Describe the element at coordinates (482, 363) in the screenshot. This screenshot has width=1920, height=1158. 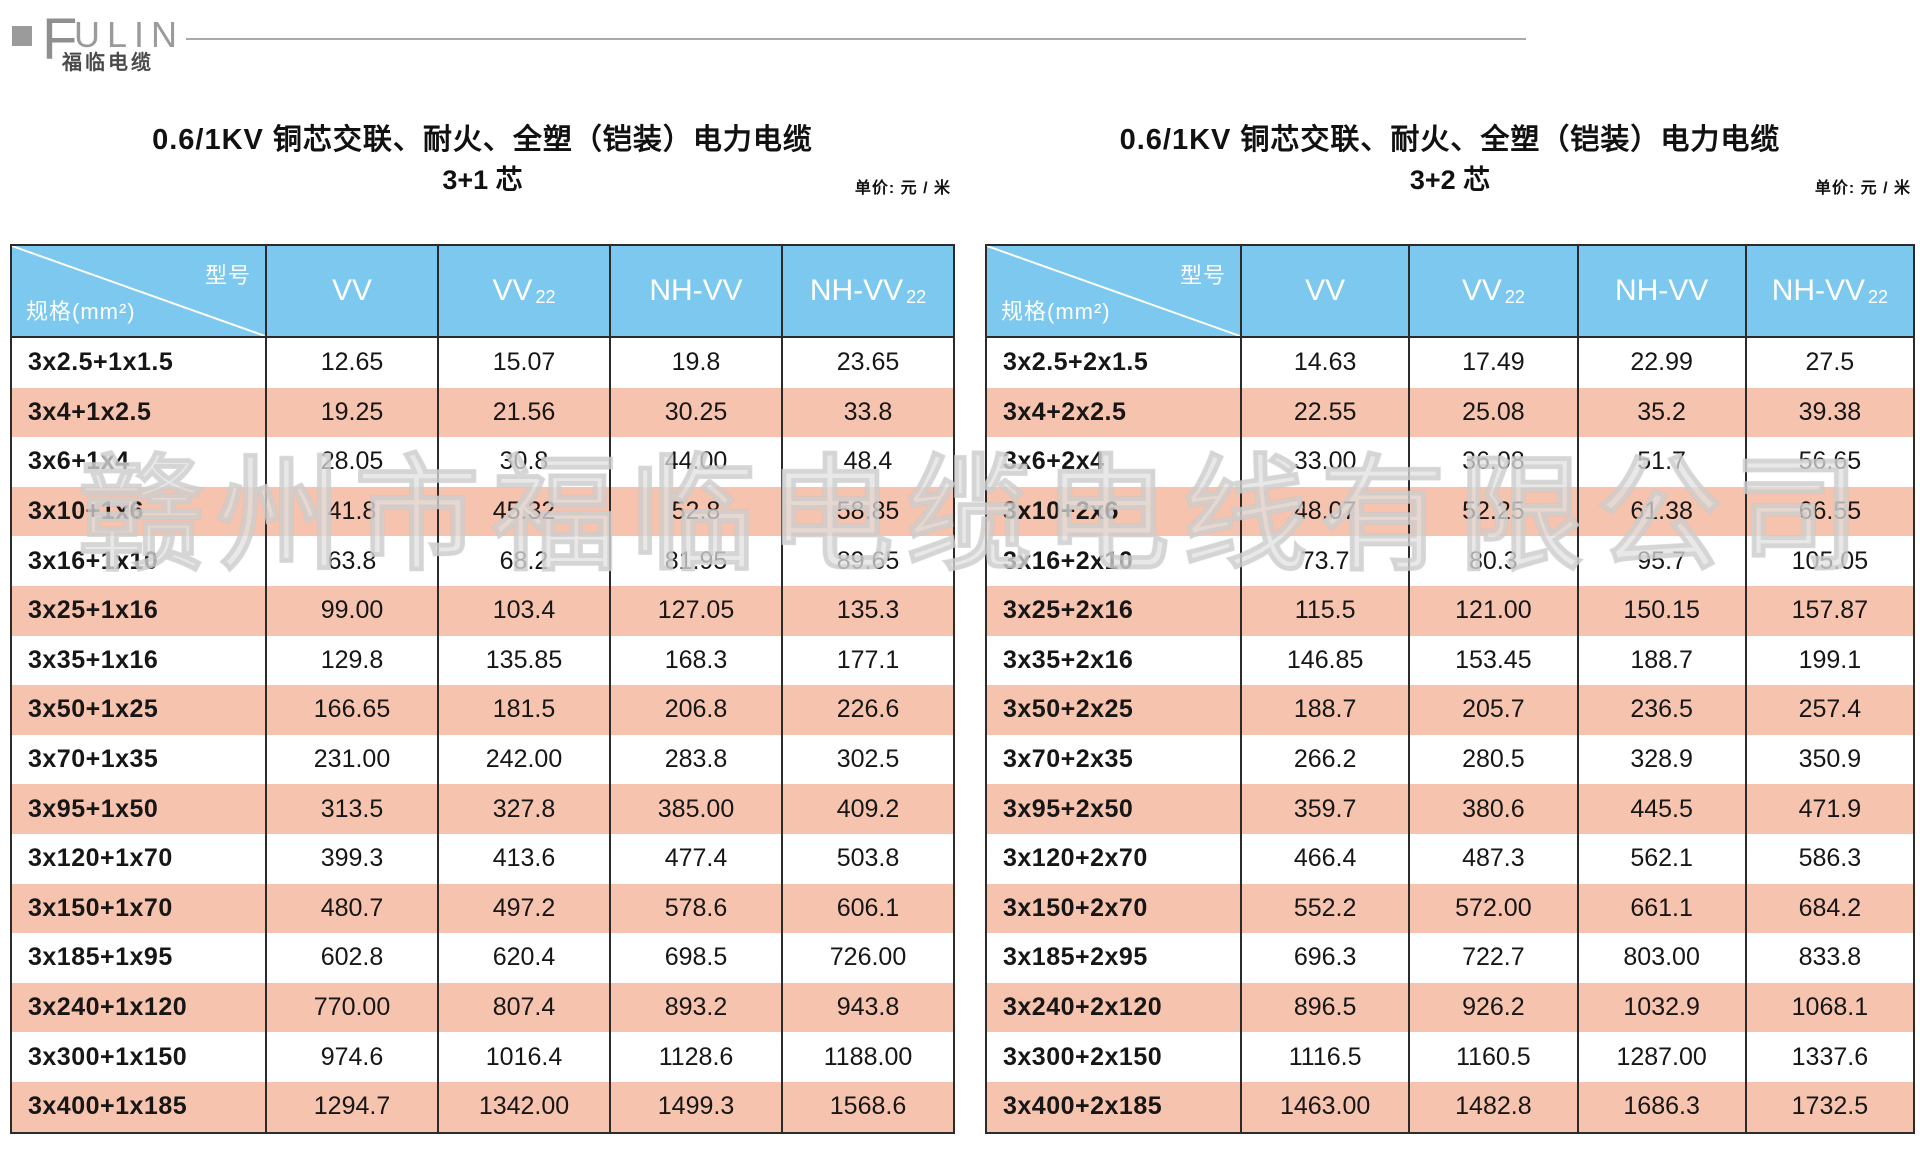
I see `table-row: 3x2.5+1x1.5 12.65 15.07 19.8 23.65` at that location.